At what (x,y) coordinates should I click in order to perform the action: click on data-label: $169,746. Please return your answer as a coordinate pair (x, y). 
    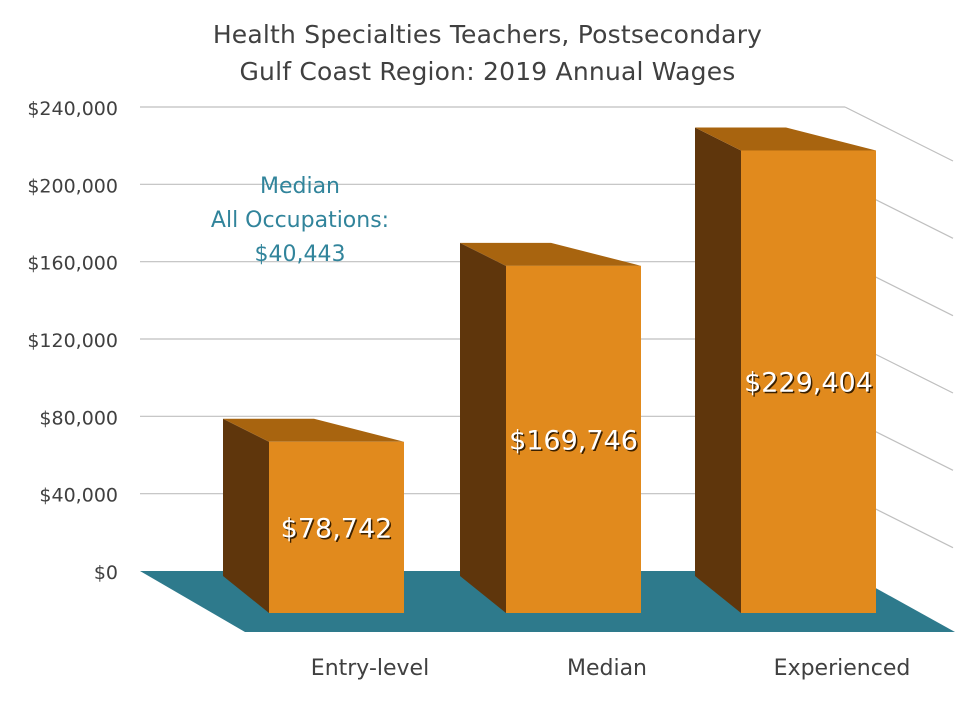
    Looking at the image, I should click on (573, 440).